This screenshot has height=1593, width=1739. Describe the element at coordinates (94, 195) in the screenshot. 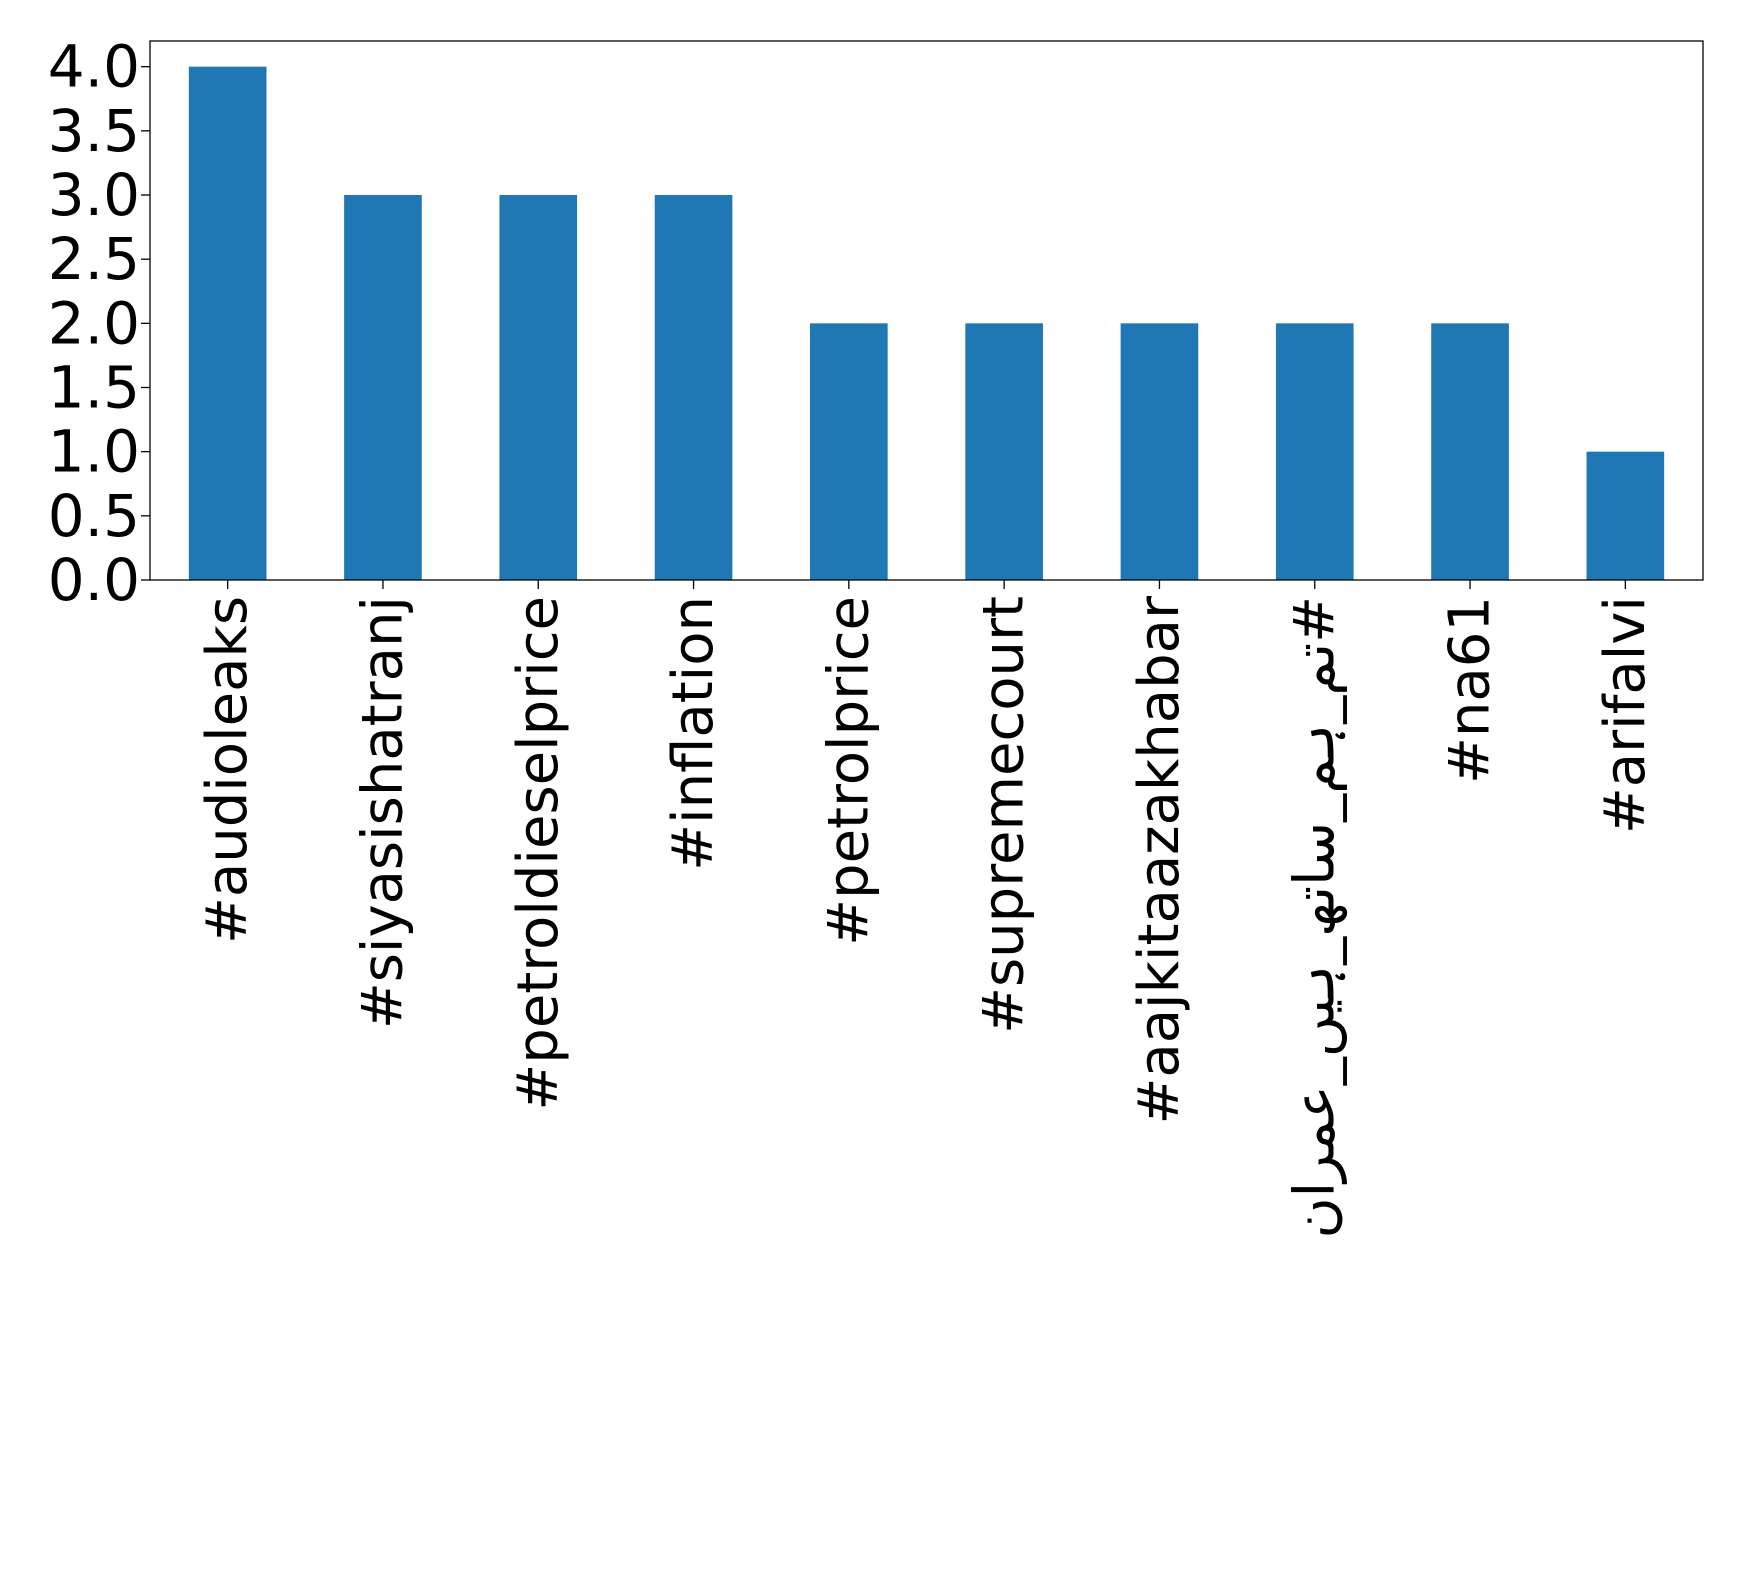

I see `y-tick-label: 3.0` at that location.